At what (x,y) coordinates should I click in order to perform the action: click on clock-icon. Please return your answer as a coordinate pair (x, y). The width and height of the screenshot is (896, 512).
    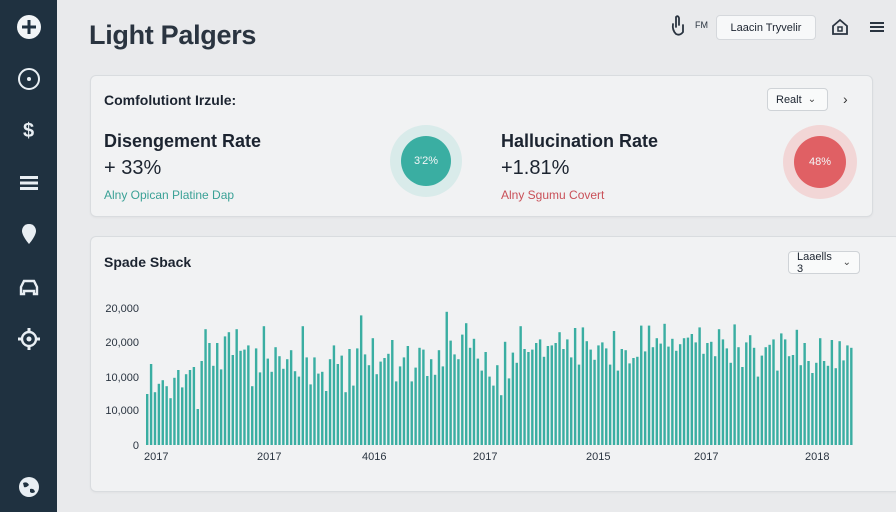
    Looking at the image, I should click on (28, 79).